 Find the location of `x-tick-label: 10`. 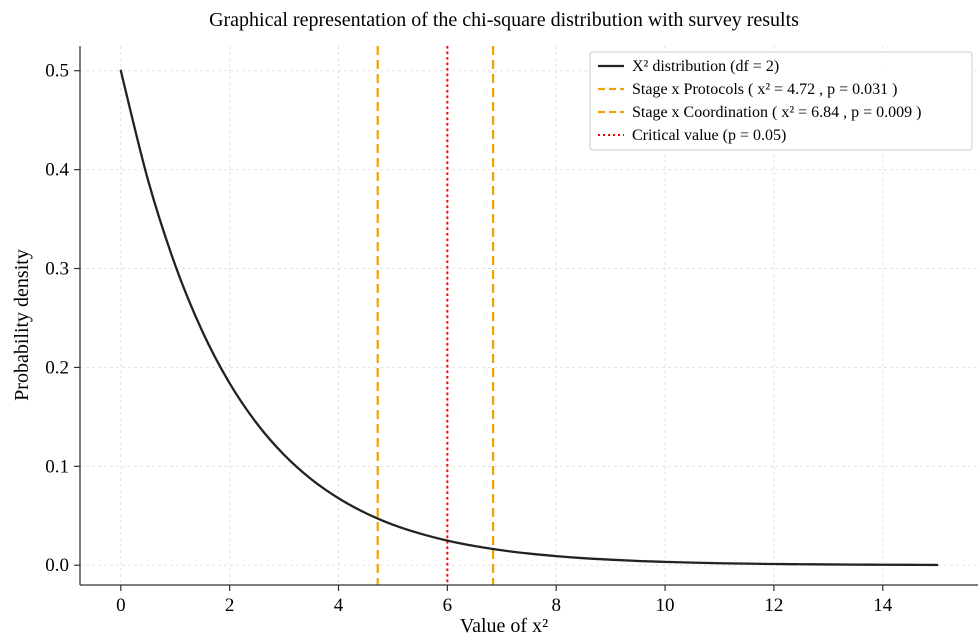

x-tick-label: 10 is located at coordinates (665, 605).